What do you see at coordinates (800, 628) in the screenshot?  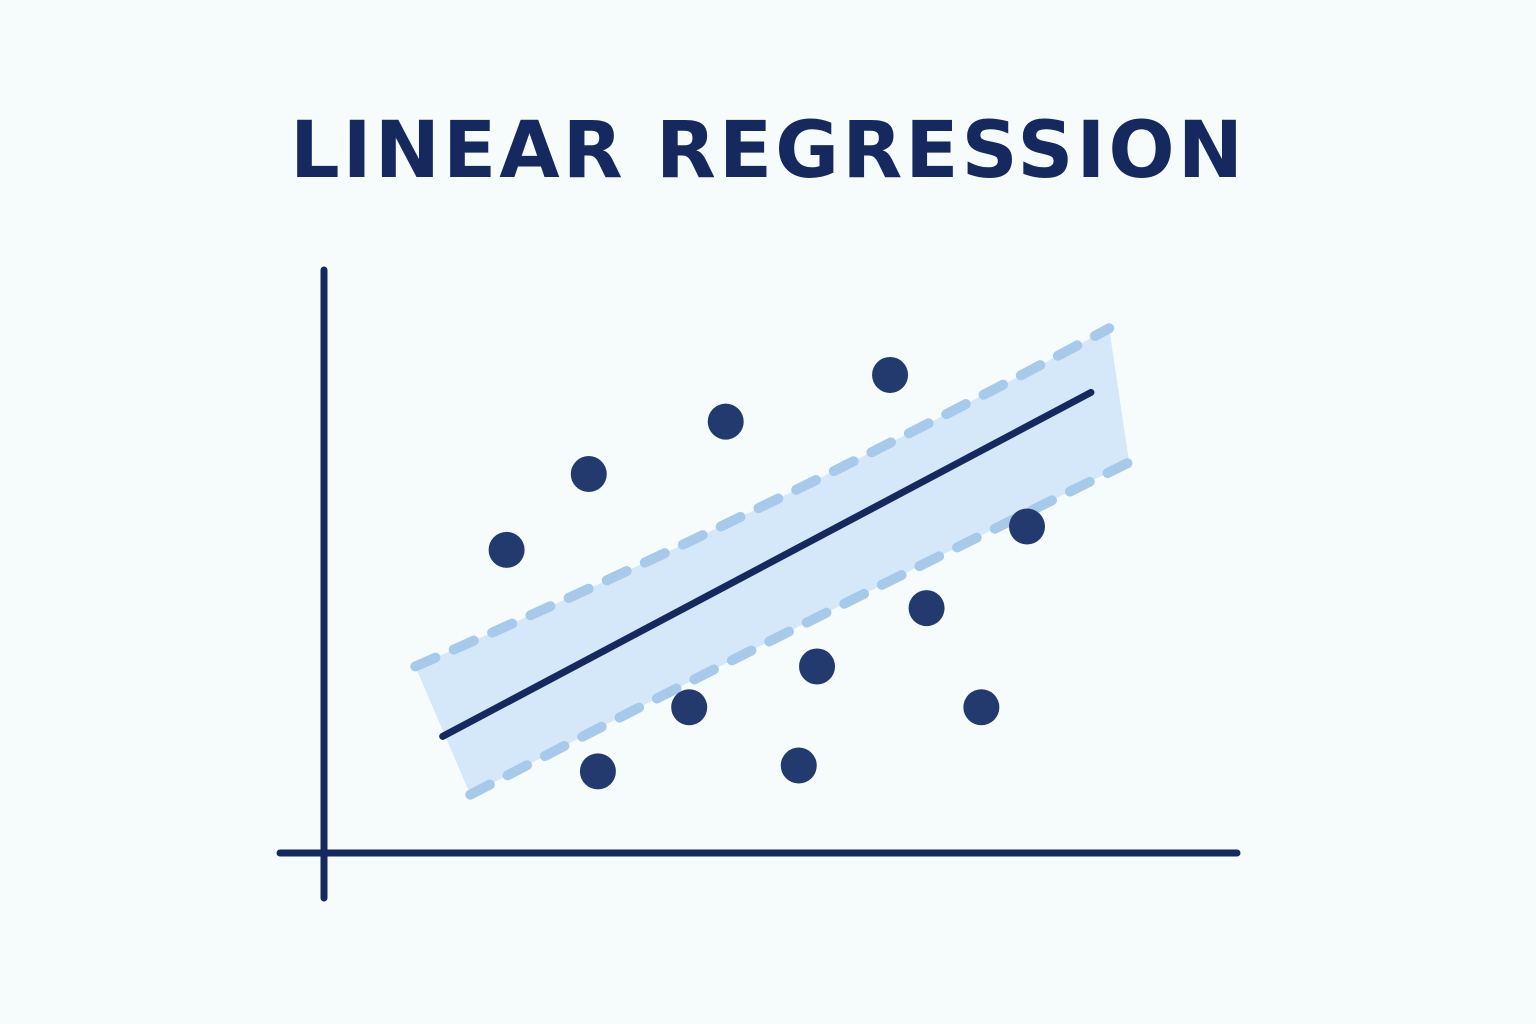 I see `confidence-band-lower` at bounding box center [800, 628].